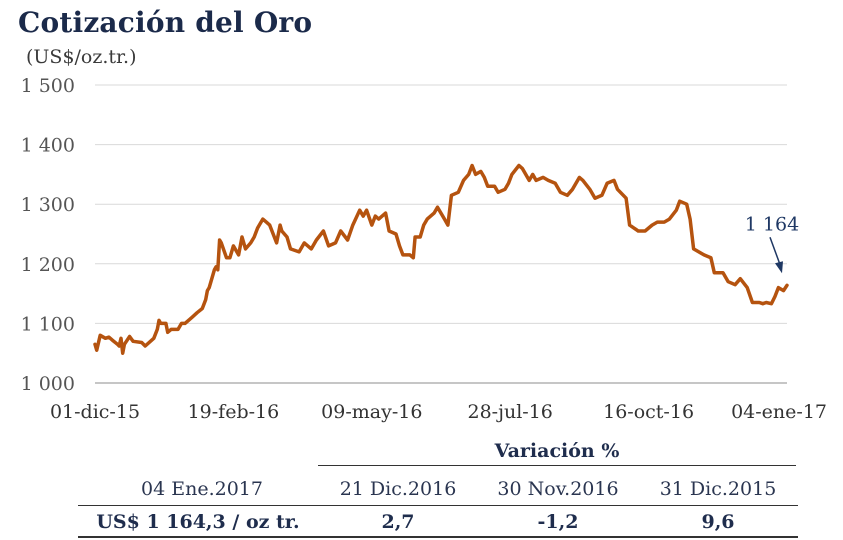 The height and width of the screenshot is (540, 843). I want to click on annotation-label: 1 164, so click(772, 224).